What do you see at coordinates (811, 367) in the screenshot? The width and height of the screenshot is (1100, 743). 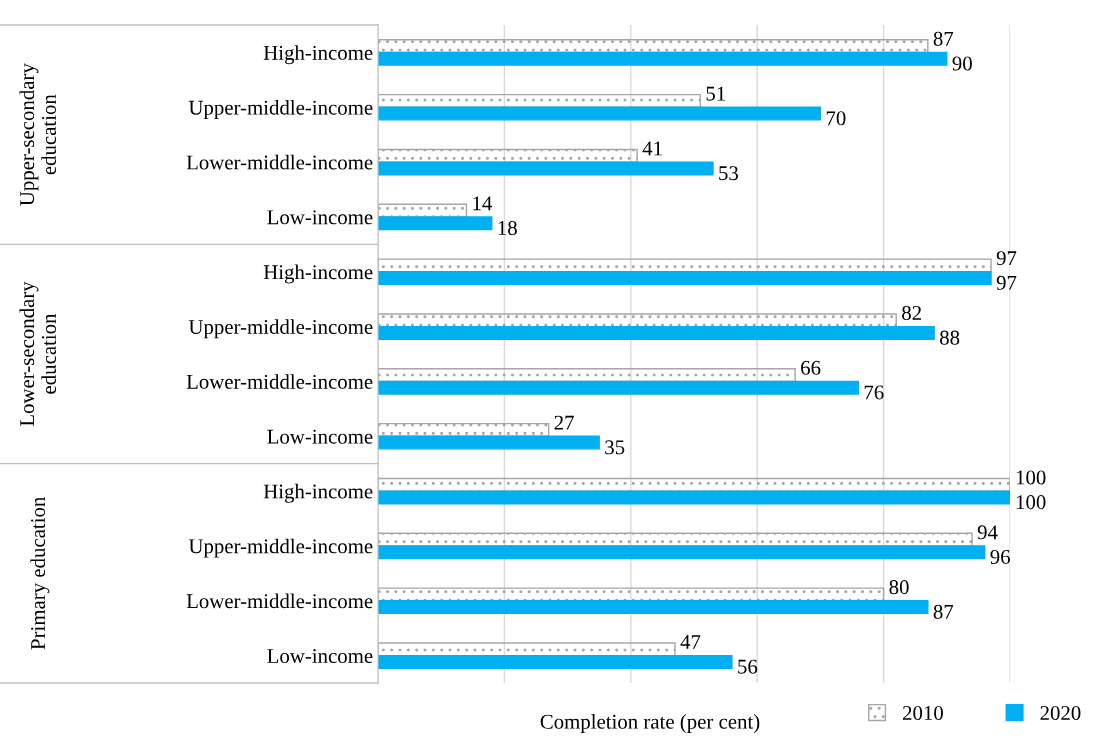 I see `data-label: 66` at bounding box center [811, 367].